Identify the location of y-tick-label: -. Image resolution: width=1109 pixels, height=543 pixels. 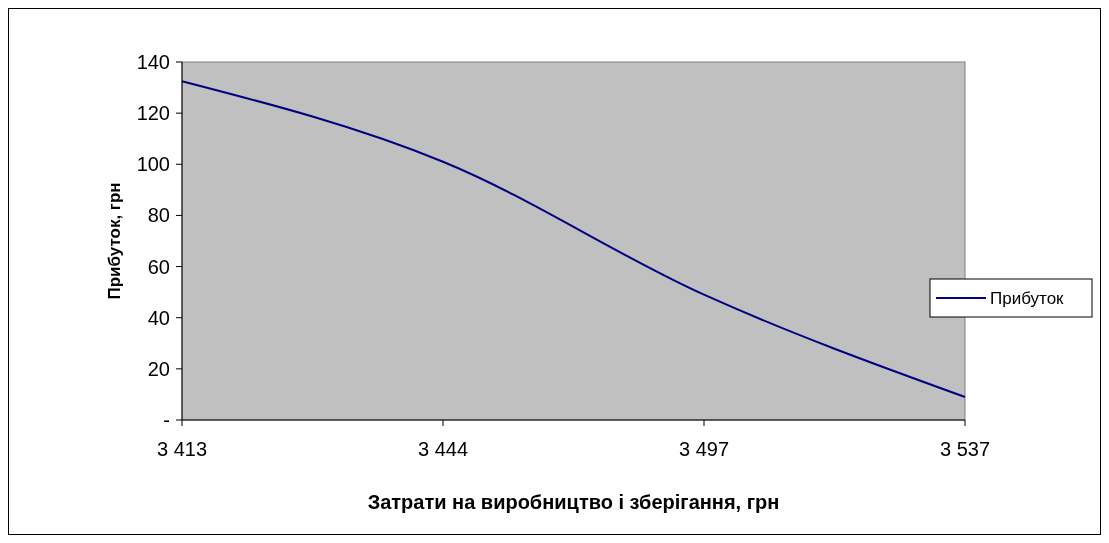
(166, 420).